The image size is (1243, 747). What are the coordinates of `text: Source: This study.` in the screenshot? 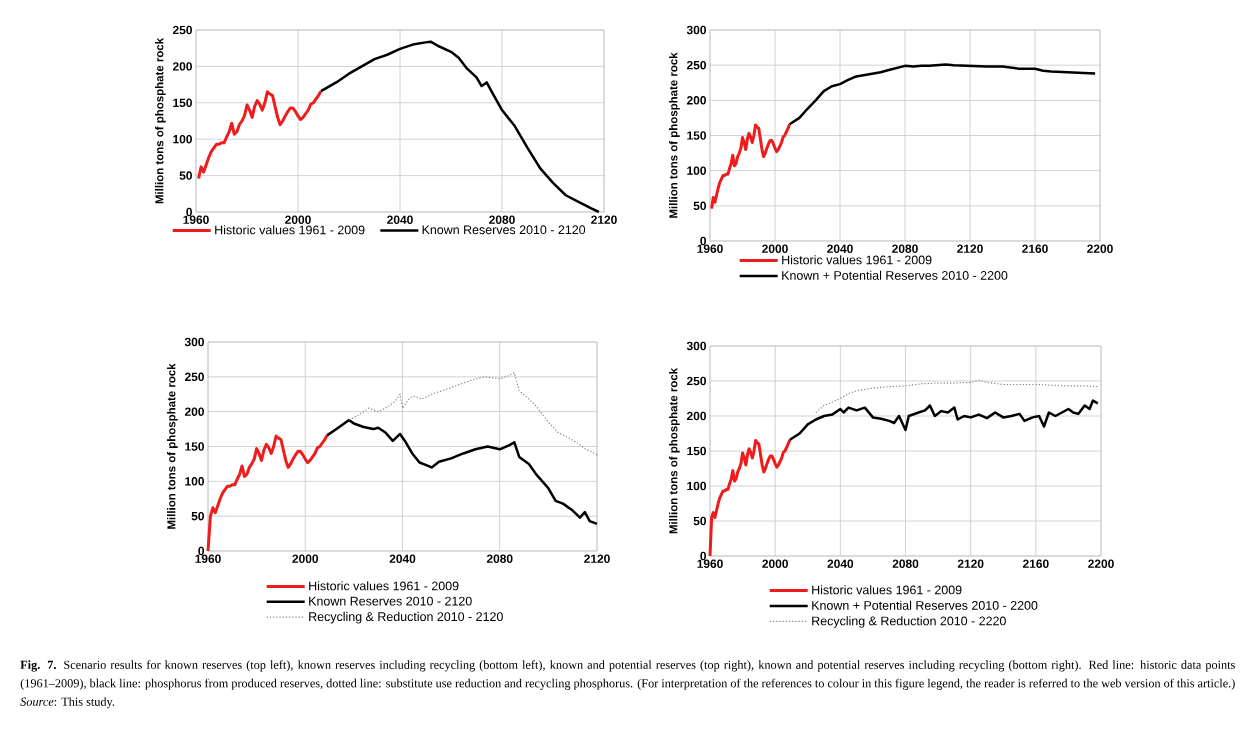 It's located at (67, 703).